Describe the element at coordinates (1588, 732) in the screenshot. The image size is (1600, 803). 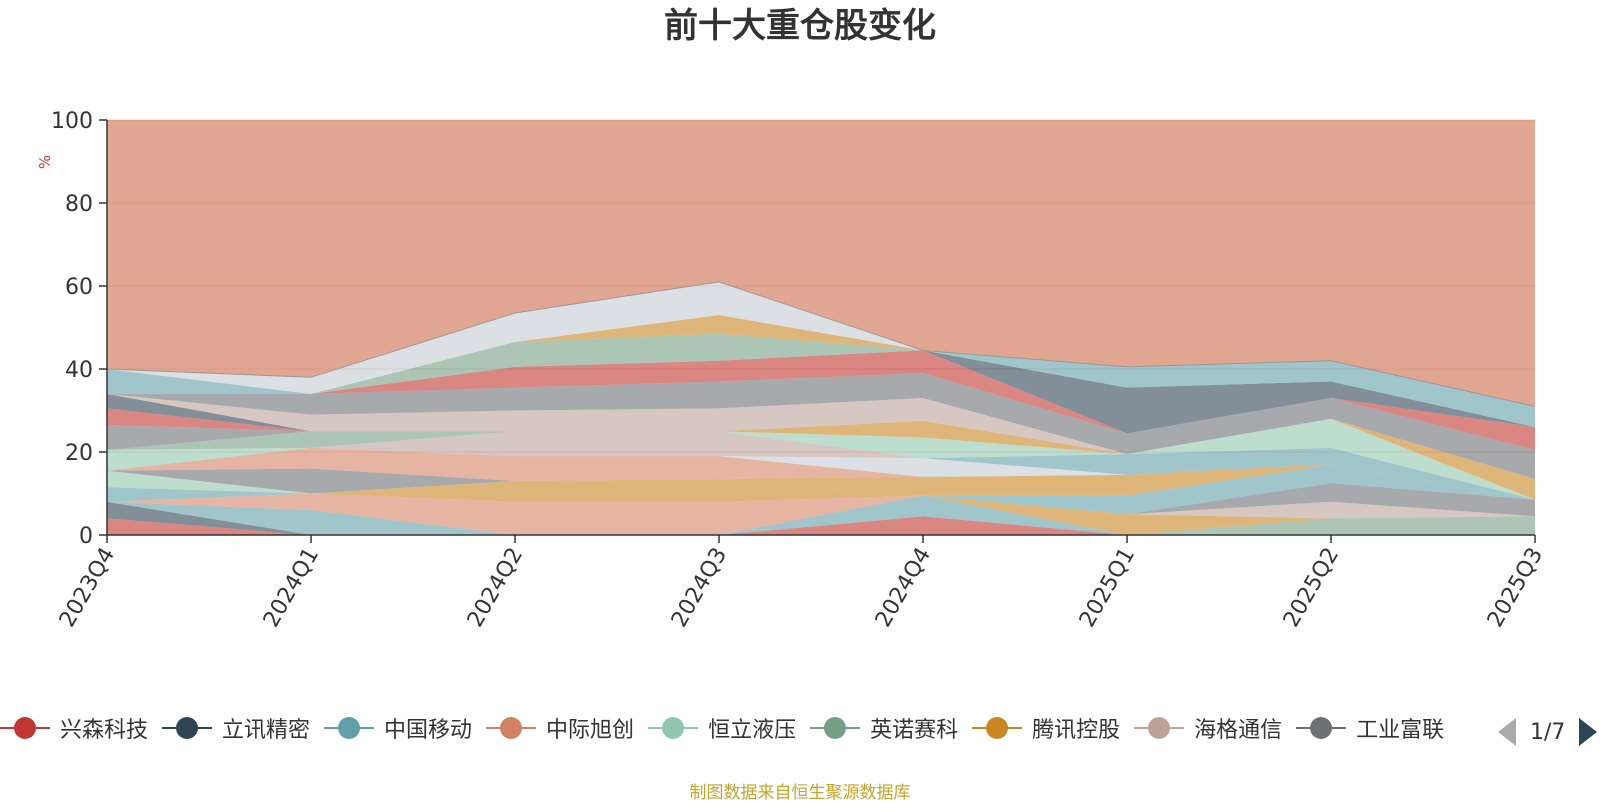
I see `legend-next-icon` at that location.